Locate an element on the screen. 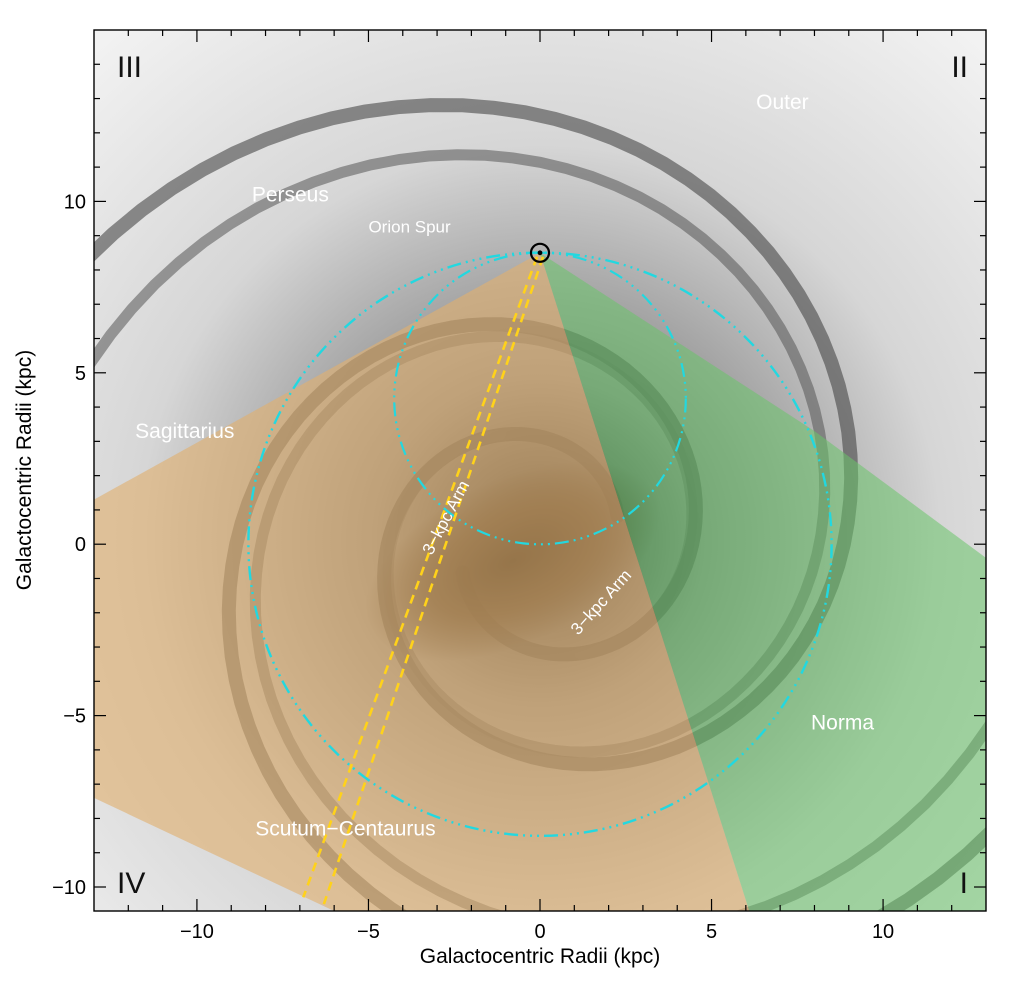 This screenshot has height=985, width=1014. y-tick-label: 0 is located at coordinates (80, 545).